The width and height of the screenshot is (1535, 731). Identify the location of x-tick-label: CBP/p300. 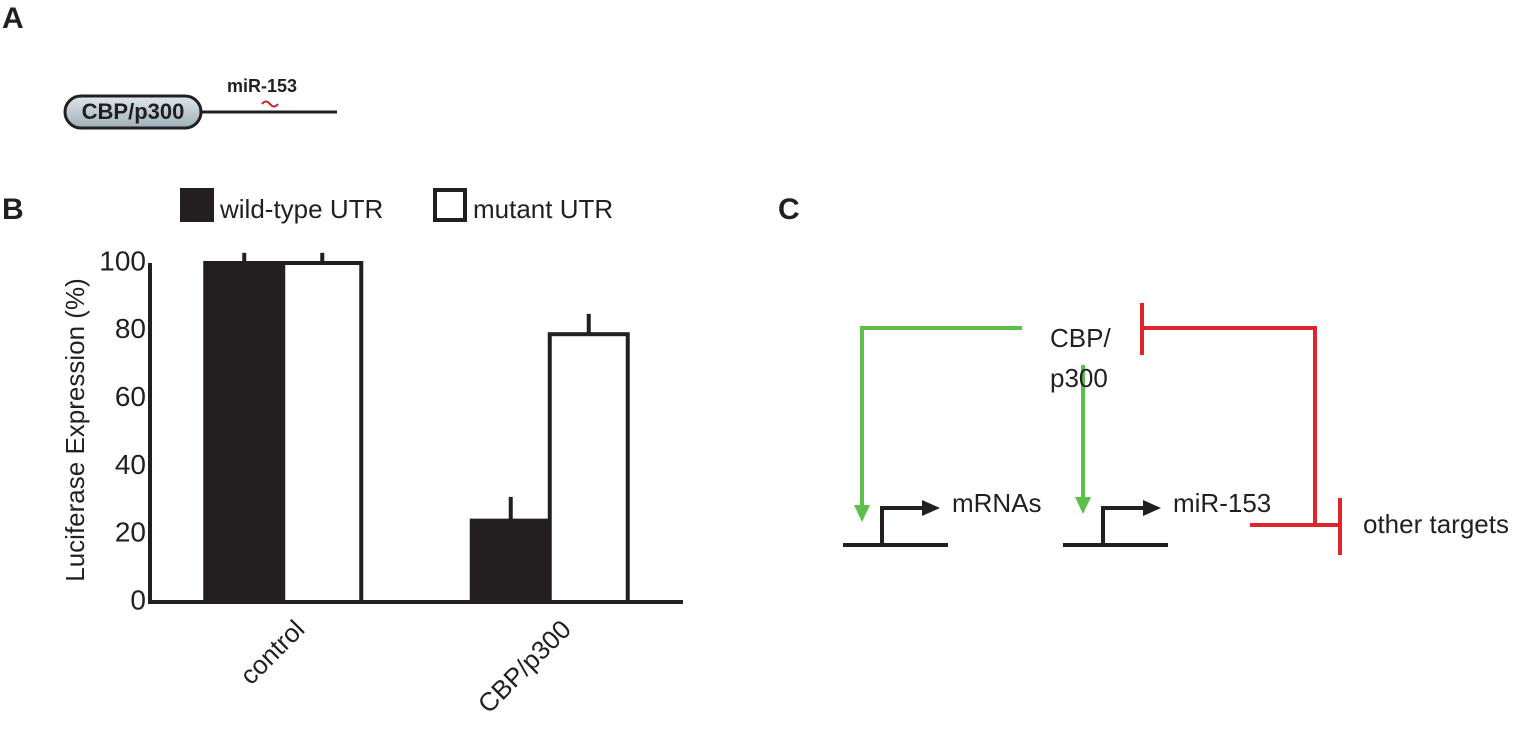
(524, 666).